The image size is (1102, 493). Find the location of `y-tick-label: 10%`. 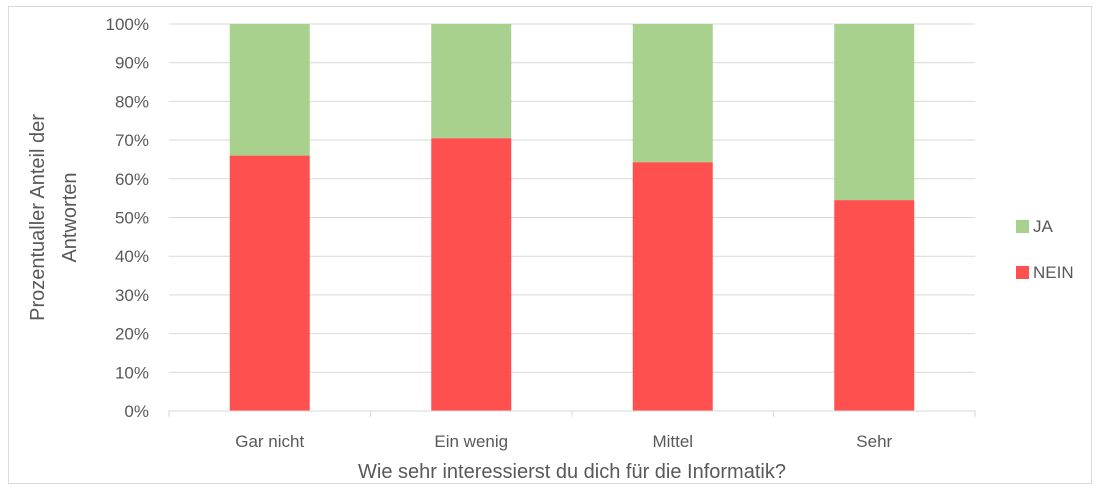

y-tick-label: 10% is located at coordinates (132, 372).